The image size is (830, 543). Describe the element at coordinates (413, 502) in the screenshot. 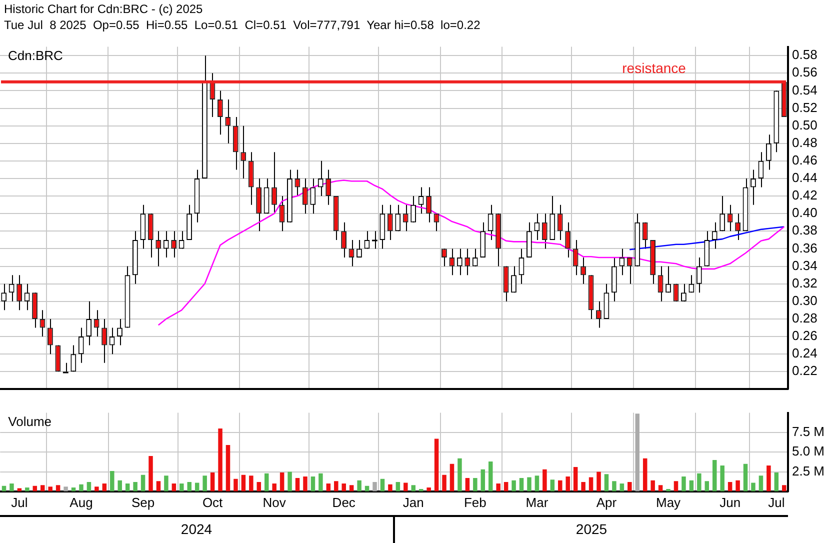

I see `x-tick-label: Jan` at that location.